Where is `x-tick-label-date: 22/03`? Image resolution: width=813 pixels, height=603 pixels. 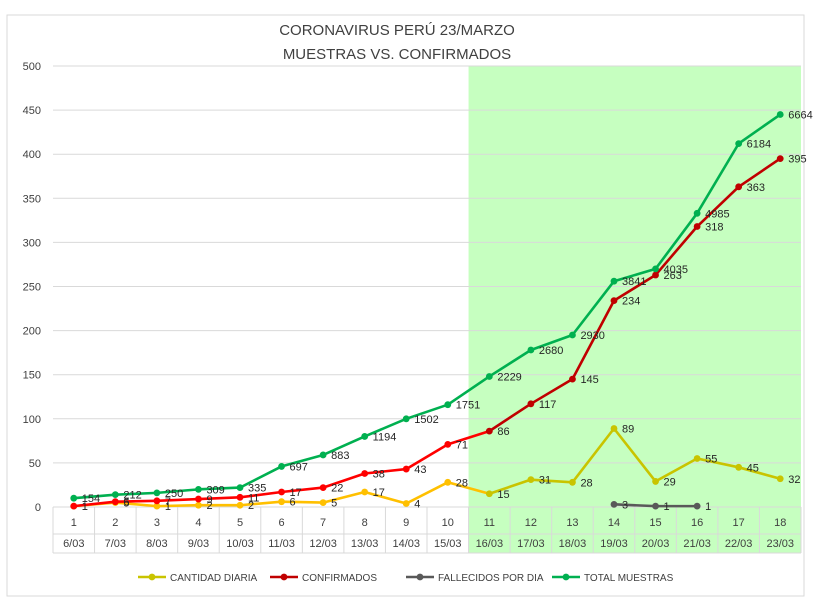 x-tick-label-date: 22/03 is located at coordinates (739, 544).